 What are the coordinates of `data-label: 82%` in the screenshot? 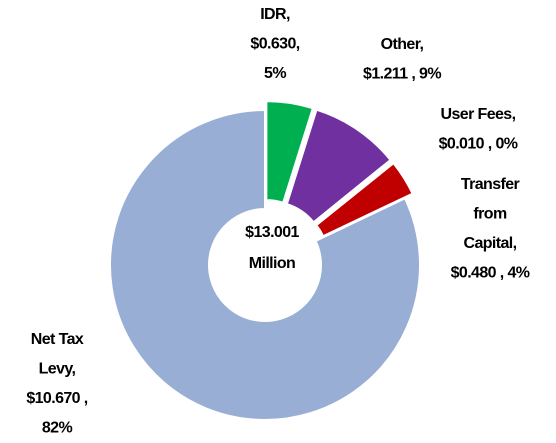 It's located at (57, 428).